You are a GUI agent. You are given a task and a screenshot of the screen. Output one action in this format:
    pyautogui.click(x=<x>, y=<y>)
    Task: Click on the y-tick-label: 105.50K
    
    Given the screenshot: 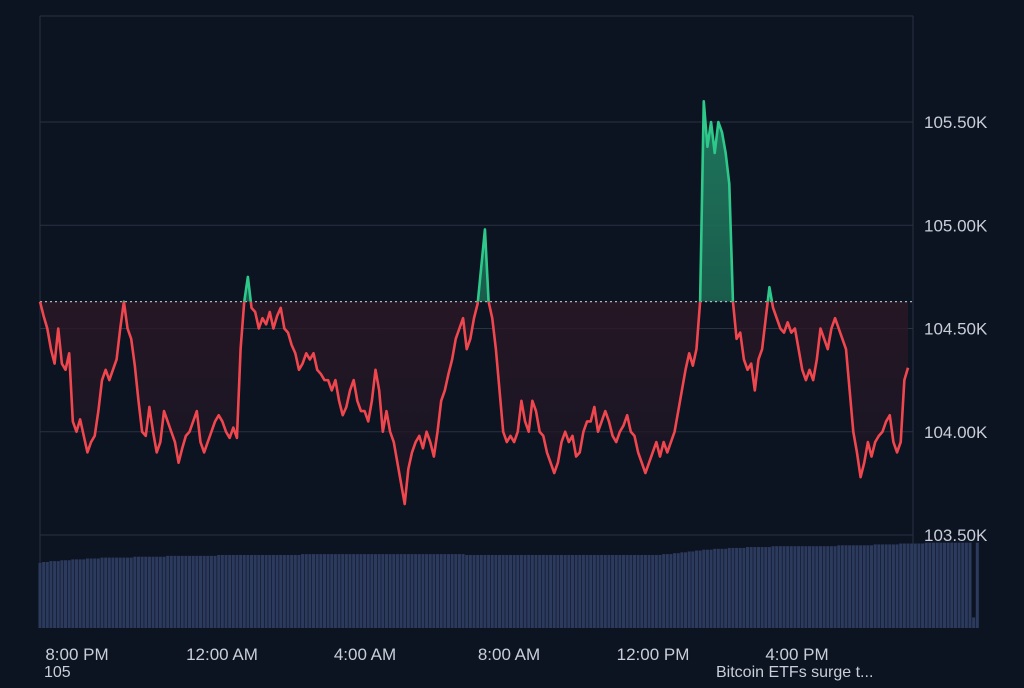 What is the action you would take?
    pyautogui.click(x=956, y=122)
    